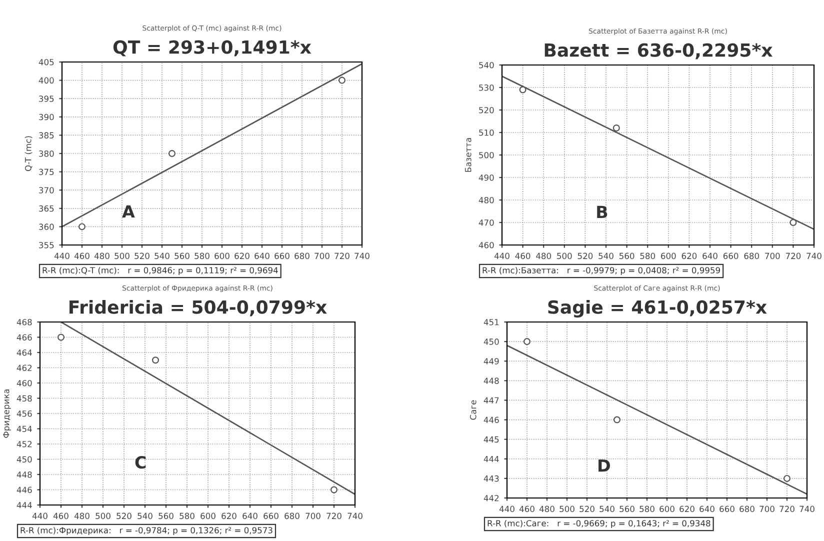 This screenshot has width=824, height=541. I want to click on y-tick-label: 447, so click(491, 400).